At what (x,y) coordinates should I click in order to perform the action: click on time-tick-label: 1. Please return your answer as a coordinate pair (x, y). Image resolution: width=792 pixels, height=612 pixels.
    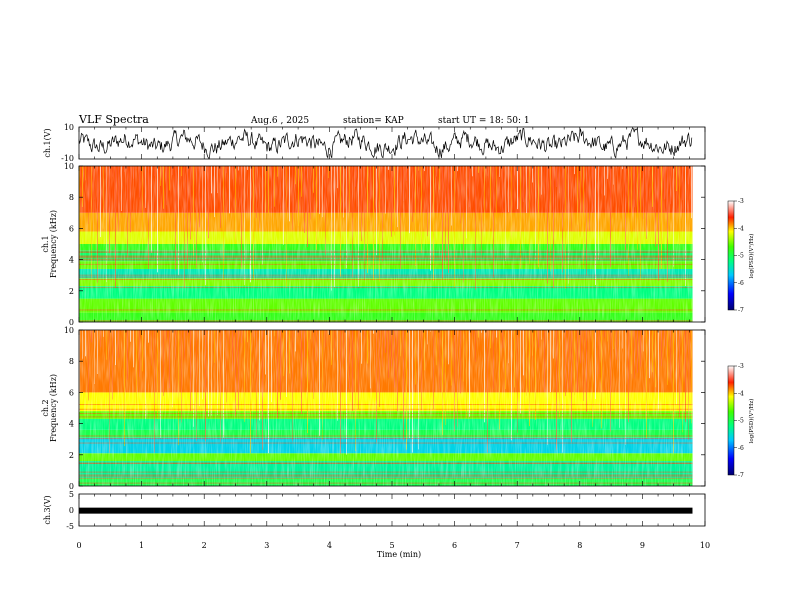
    Looking at the image, I should click on (141, 545).